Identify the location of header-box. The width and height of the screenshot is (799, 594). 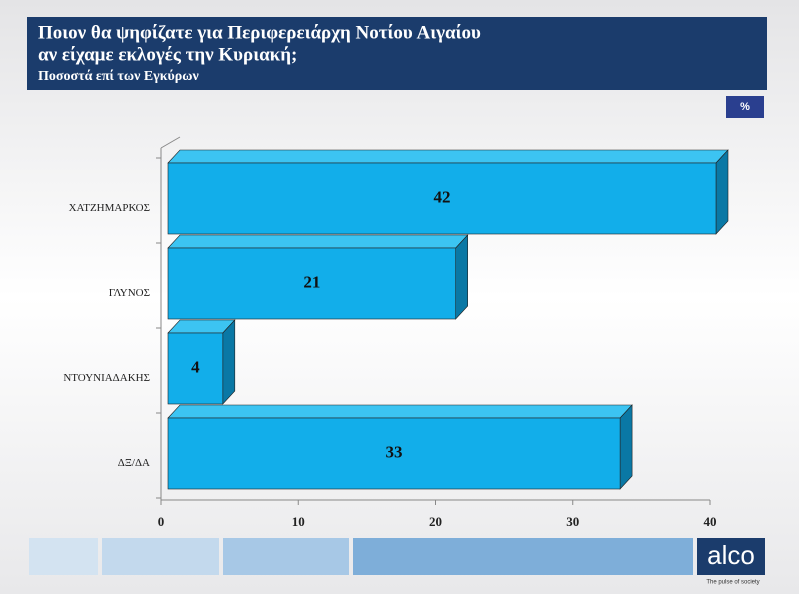
(397, 53).